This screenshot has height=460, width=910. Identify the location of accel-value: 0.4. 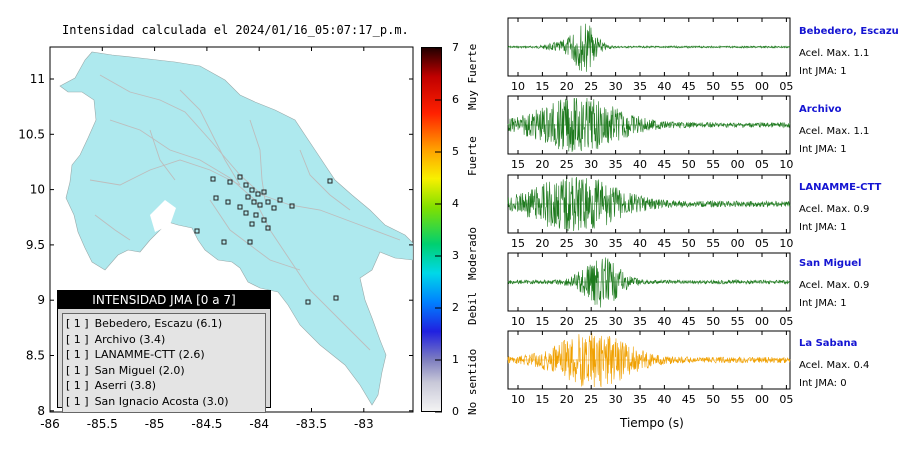
(861, 365).